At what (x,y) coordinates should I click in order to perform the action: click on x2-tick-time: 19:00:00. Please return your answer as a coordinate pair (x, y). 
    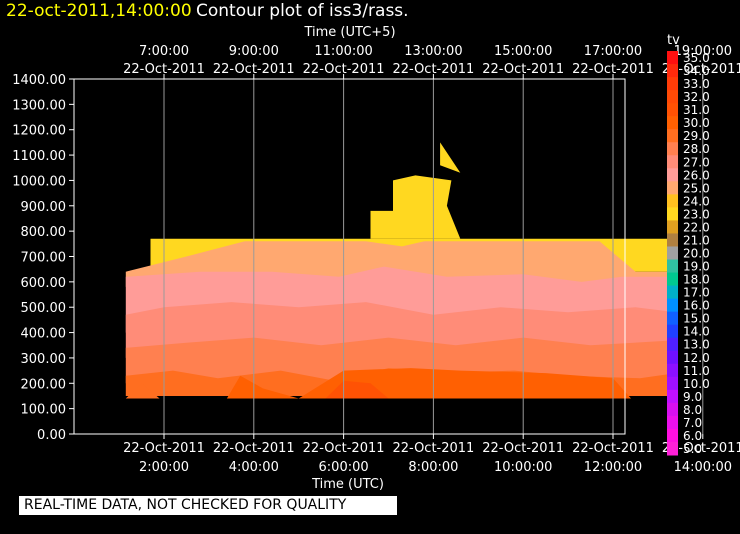
    Looking at the image, I should click on (703, 51).